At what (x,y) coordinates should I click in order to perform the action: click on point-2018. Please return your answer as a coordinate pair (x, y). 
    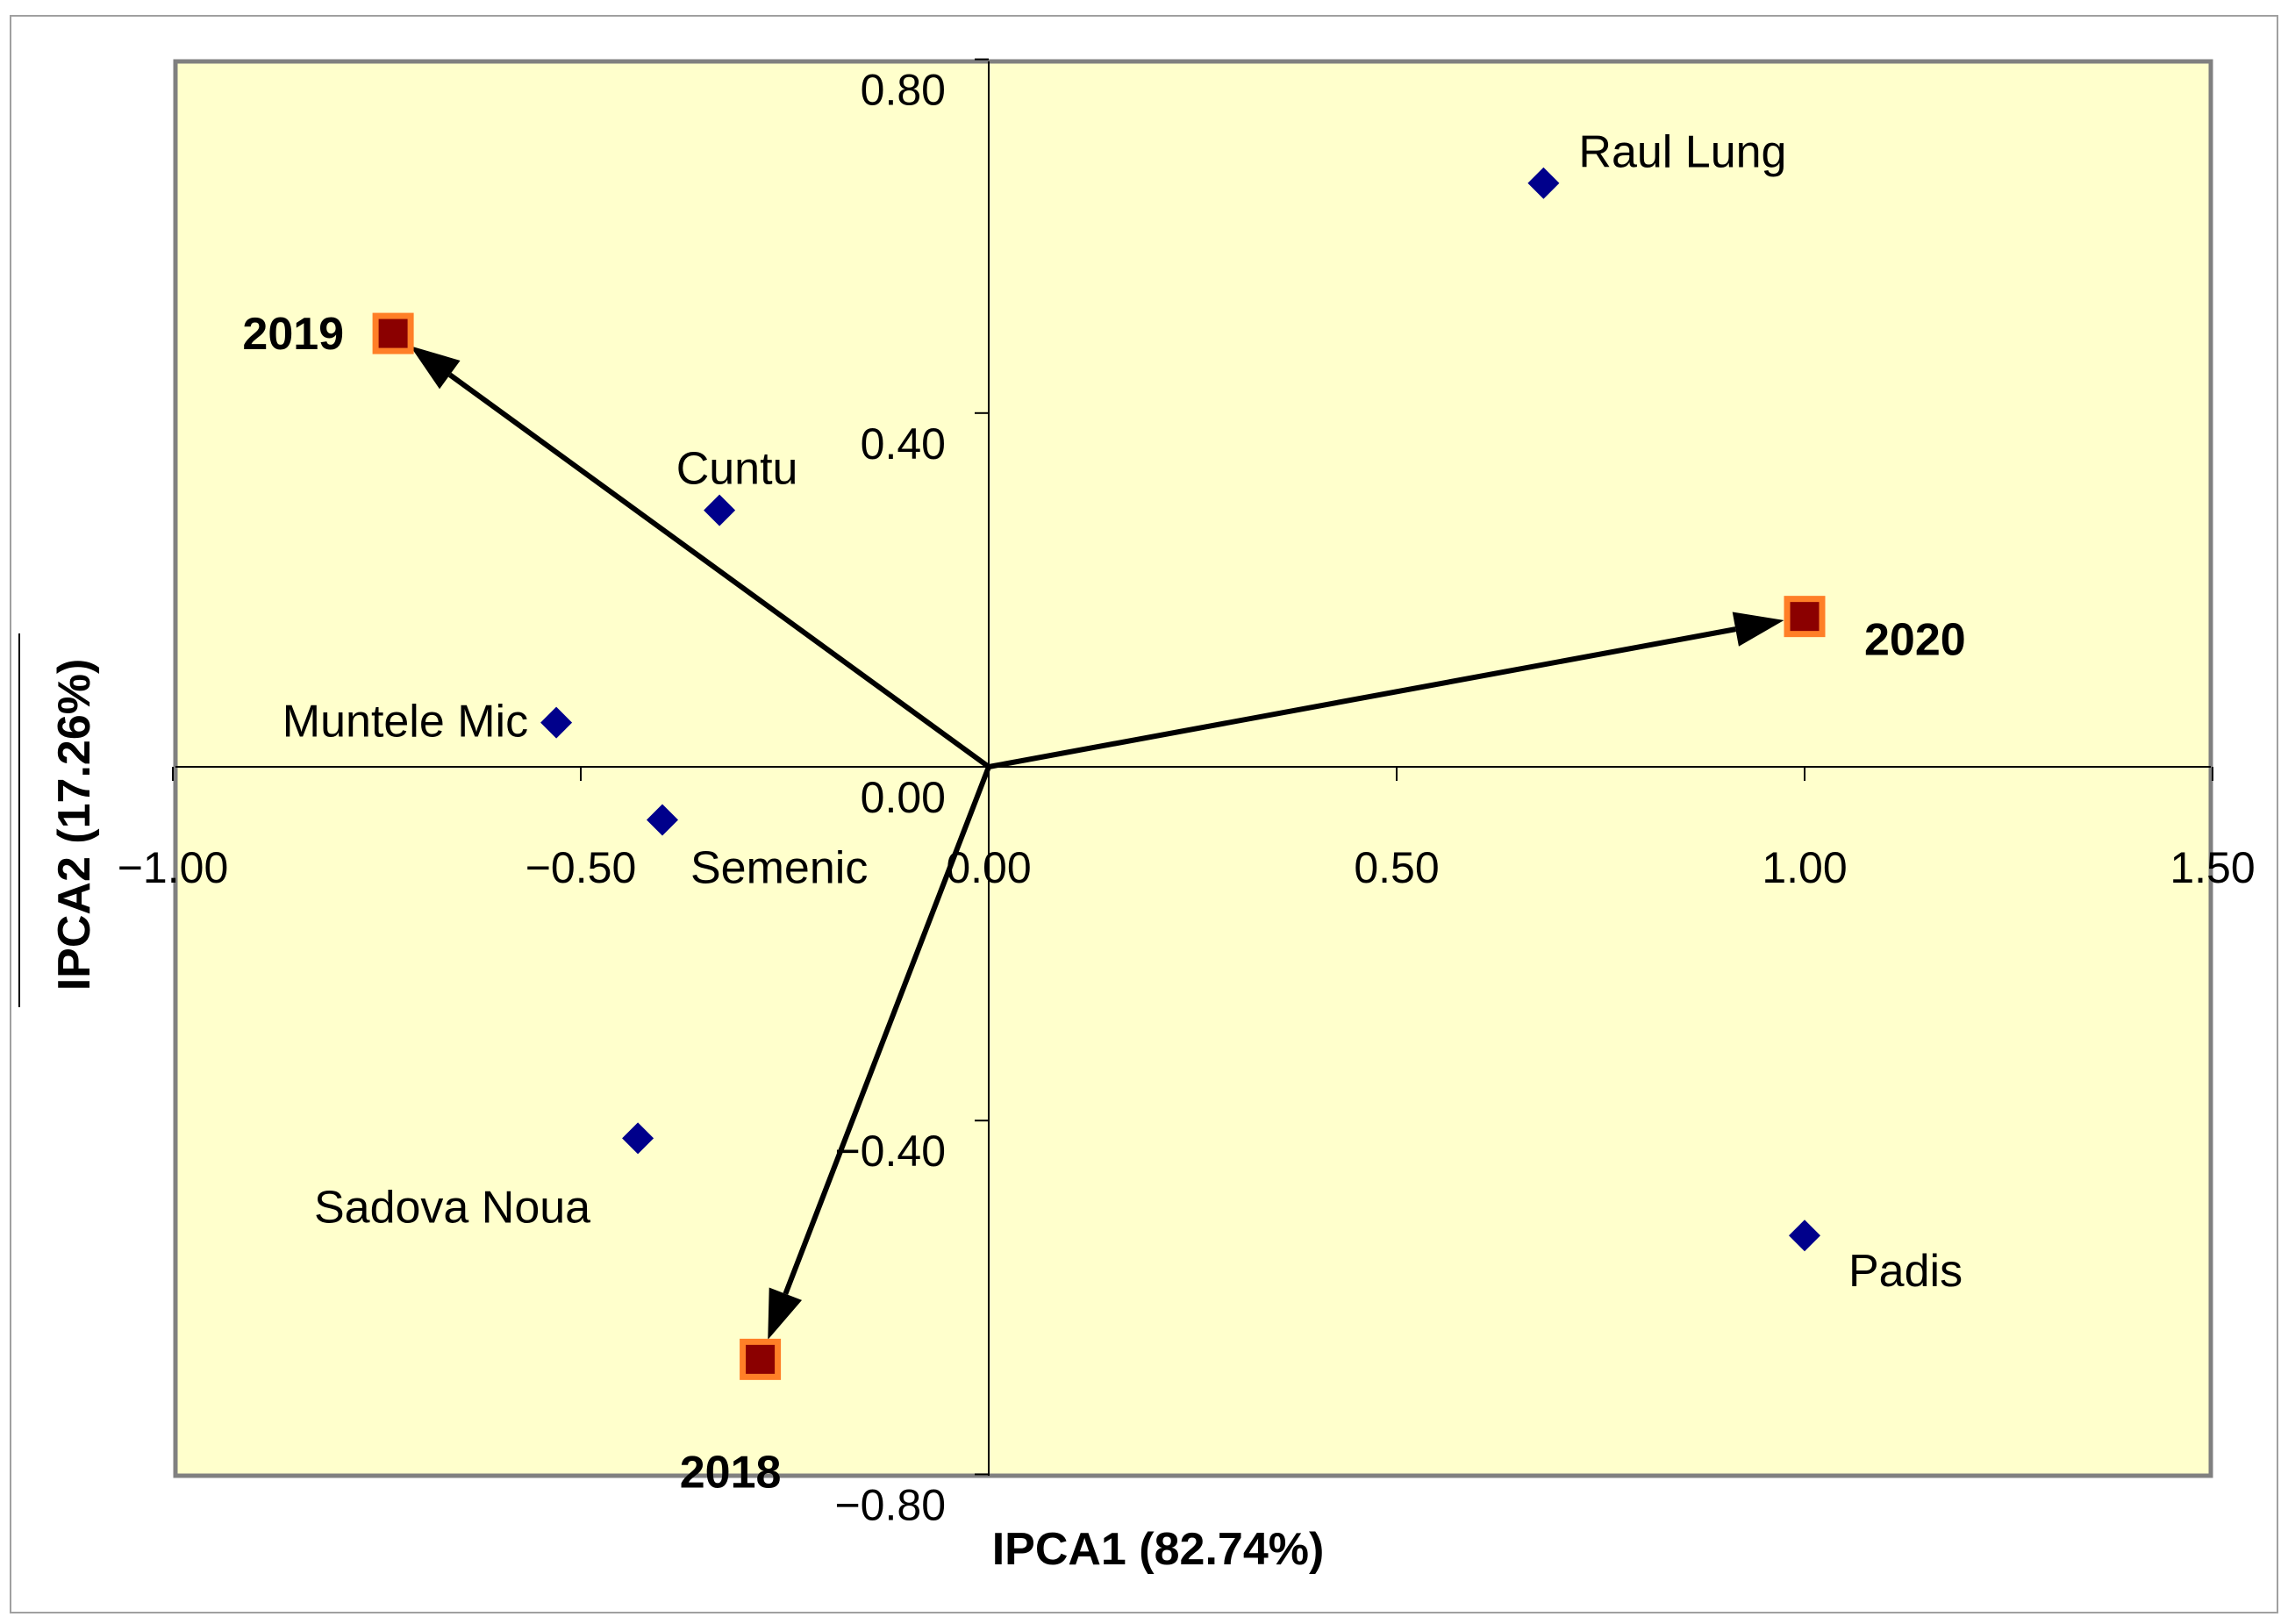
    Looking at the image, I should click on (761, 1359).